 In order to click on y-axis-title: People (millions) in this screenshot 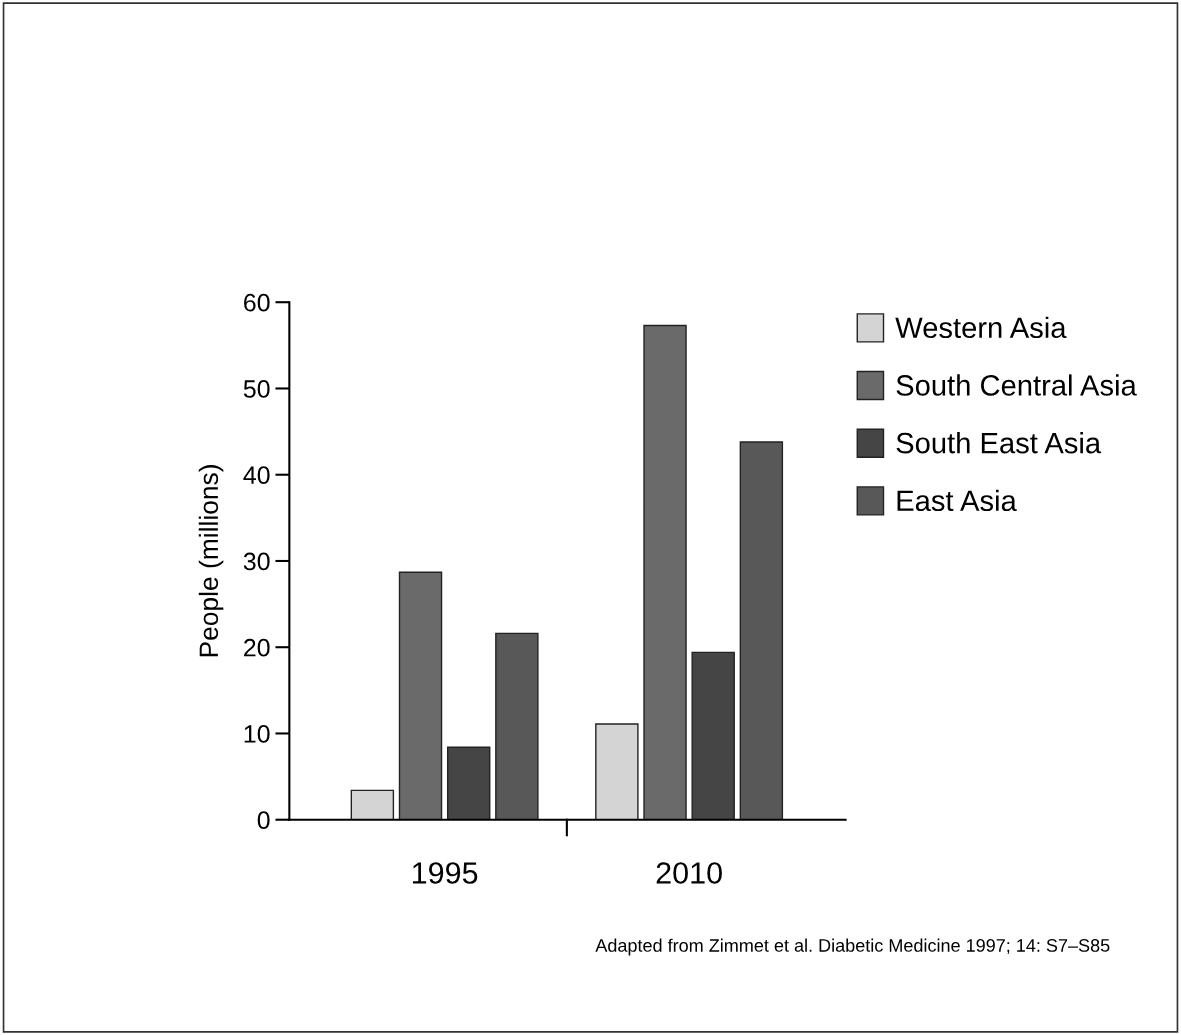, I will do `click(211, 561)`.